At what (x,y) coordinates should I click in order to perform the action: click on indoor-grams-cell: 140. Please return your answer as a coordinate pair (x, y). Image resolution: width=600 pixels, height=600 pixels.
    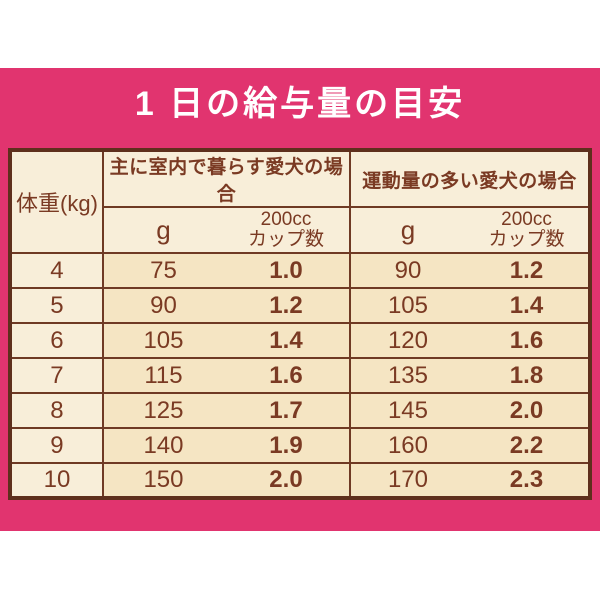
    Looking at the image, I should click on (162, 445).